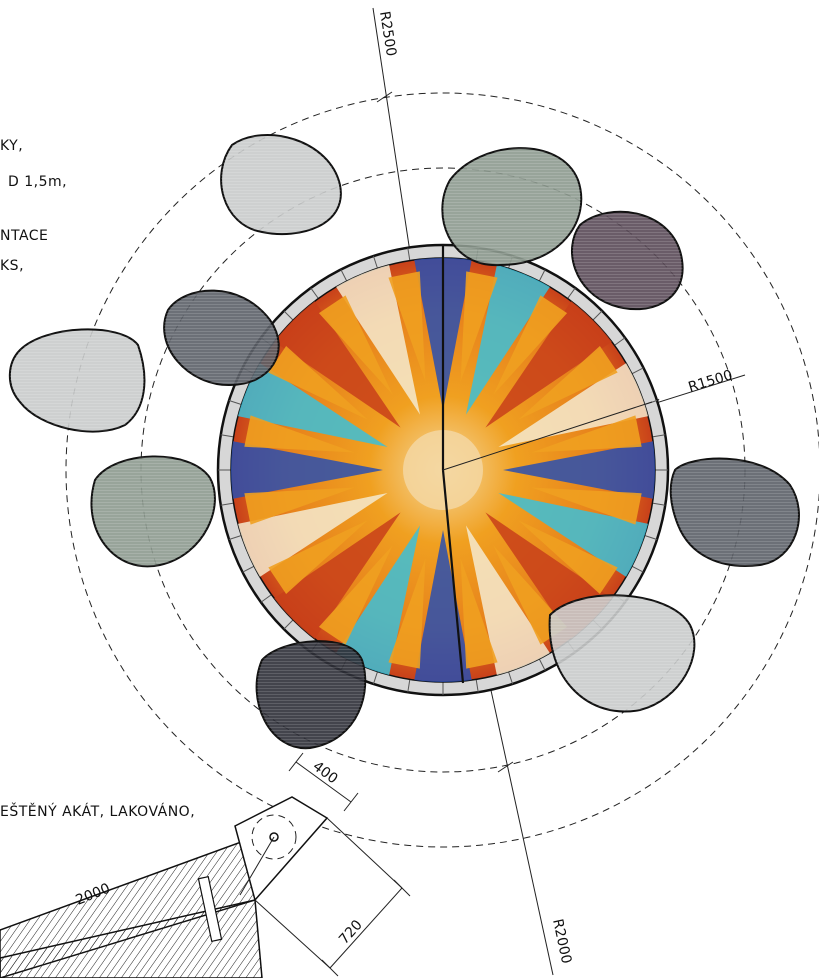 The image size is (819, 978). I want to click on bench-bolt-slot, so click(210, 909).